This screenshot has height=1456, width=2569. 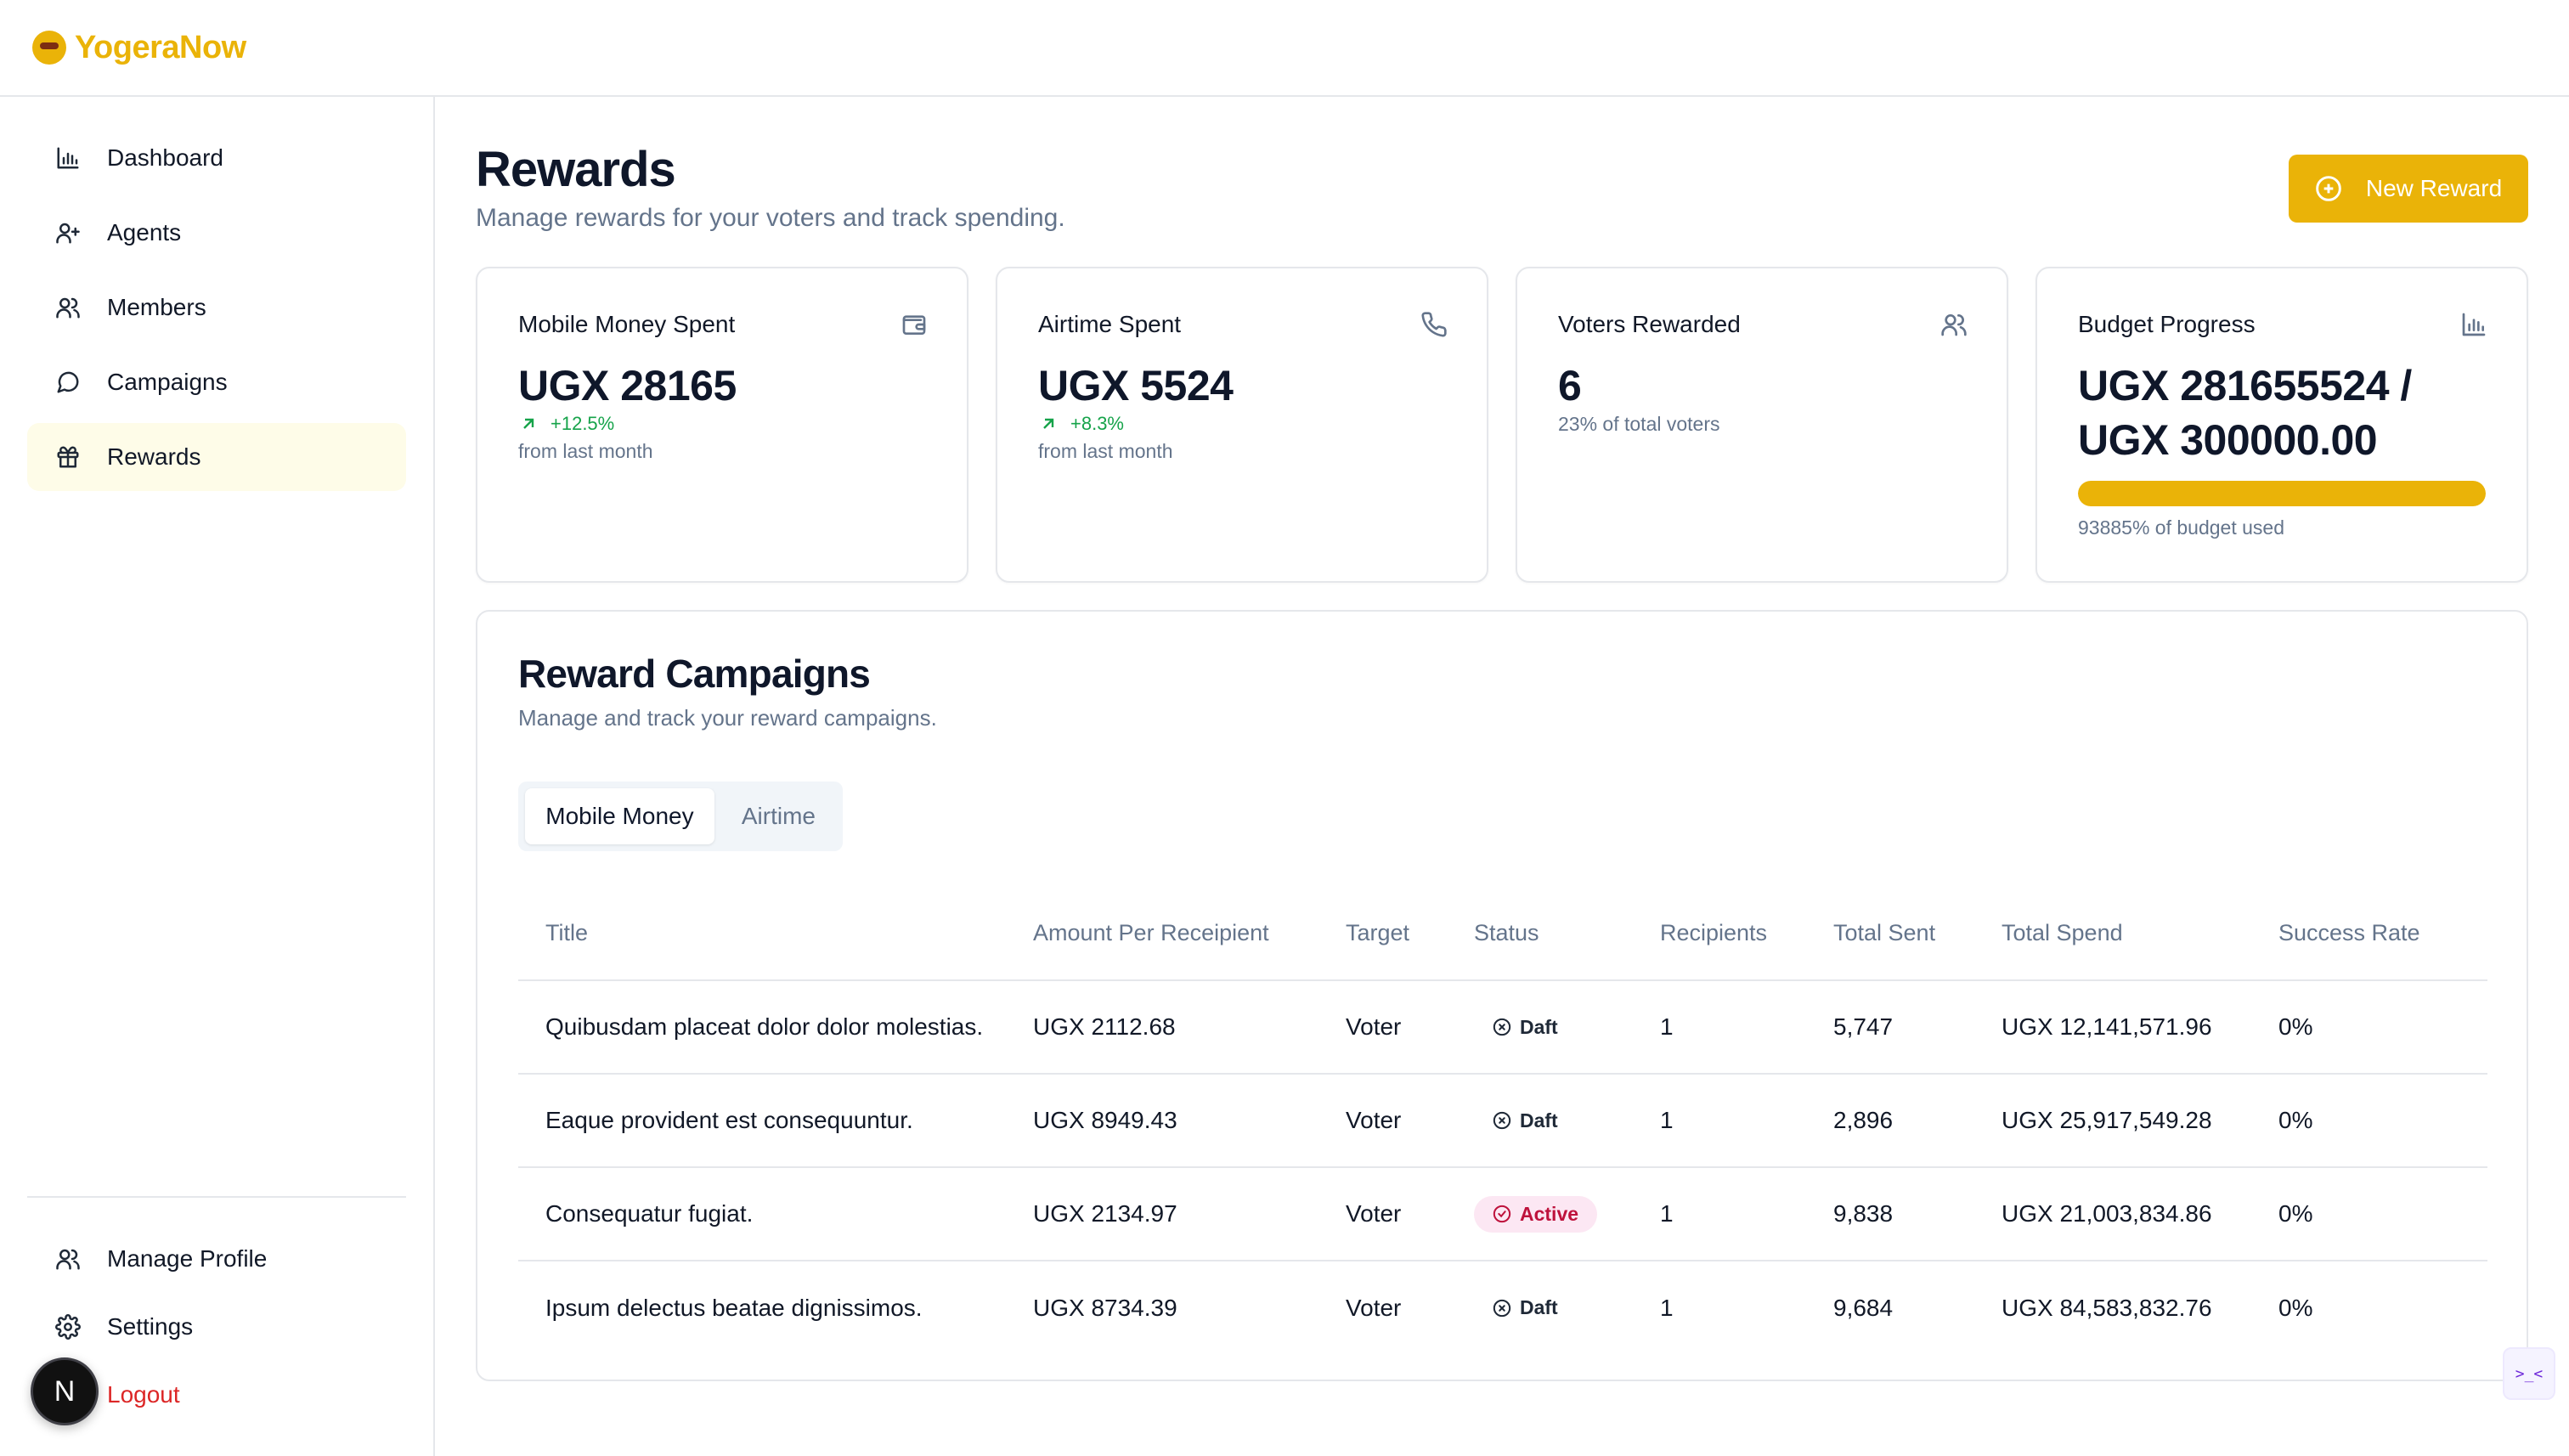 What do you see at coordinates (2107, 1307) in the screenshot?
I see `cell-total-spend: UGX 84,583,832.76` at bounding box center [2107, 1307].